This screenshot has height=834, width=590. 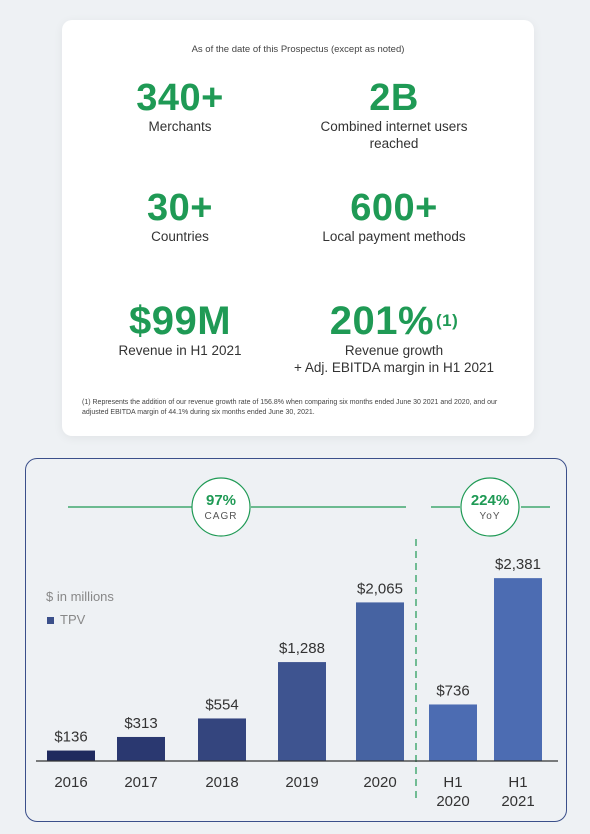 I want to click on stat-label: Revenue in H1 2021, so click(x=180, y=350).